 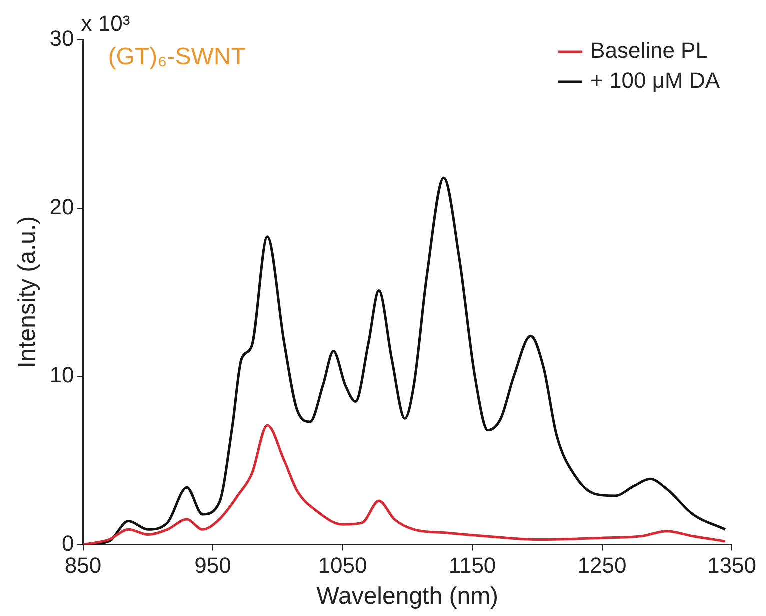 What do you see at coordinates (213, 565) in the screenshot?
I see `x-tick-label: 950` at bounding box center [213, 565].